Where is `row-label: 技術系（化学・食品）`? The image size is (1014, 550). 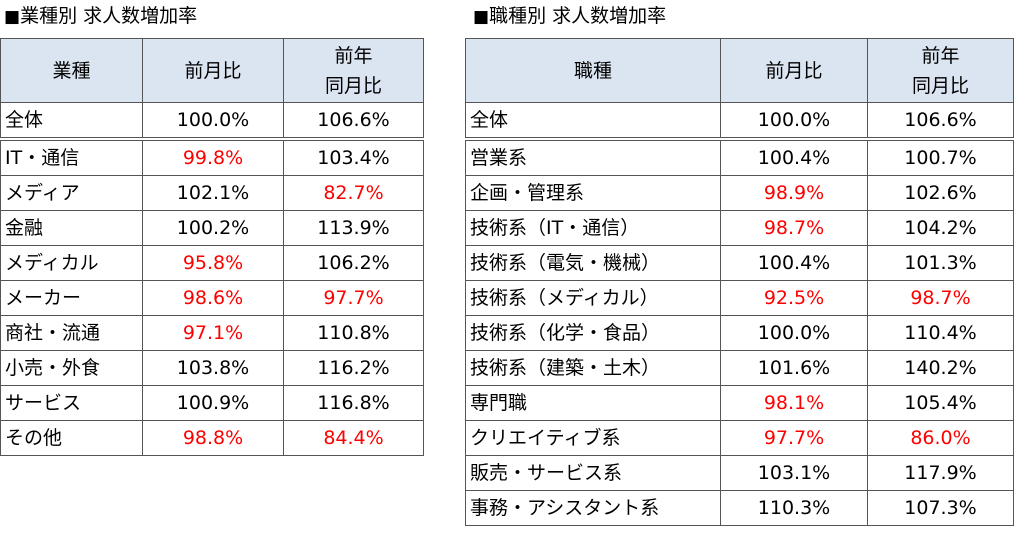 row-label: 技術系（化学・食品） is located at coordinates (593, 333).